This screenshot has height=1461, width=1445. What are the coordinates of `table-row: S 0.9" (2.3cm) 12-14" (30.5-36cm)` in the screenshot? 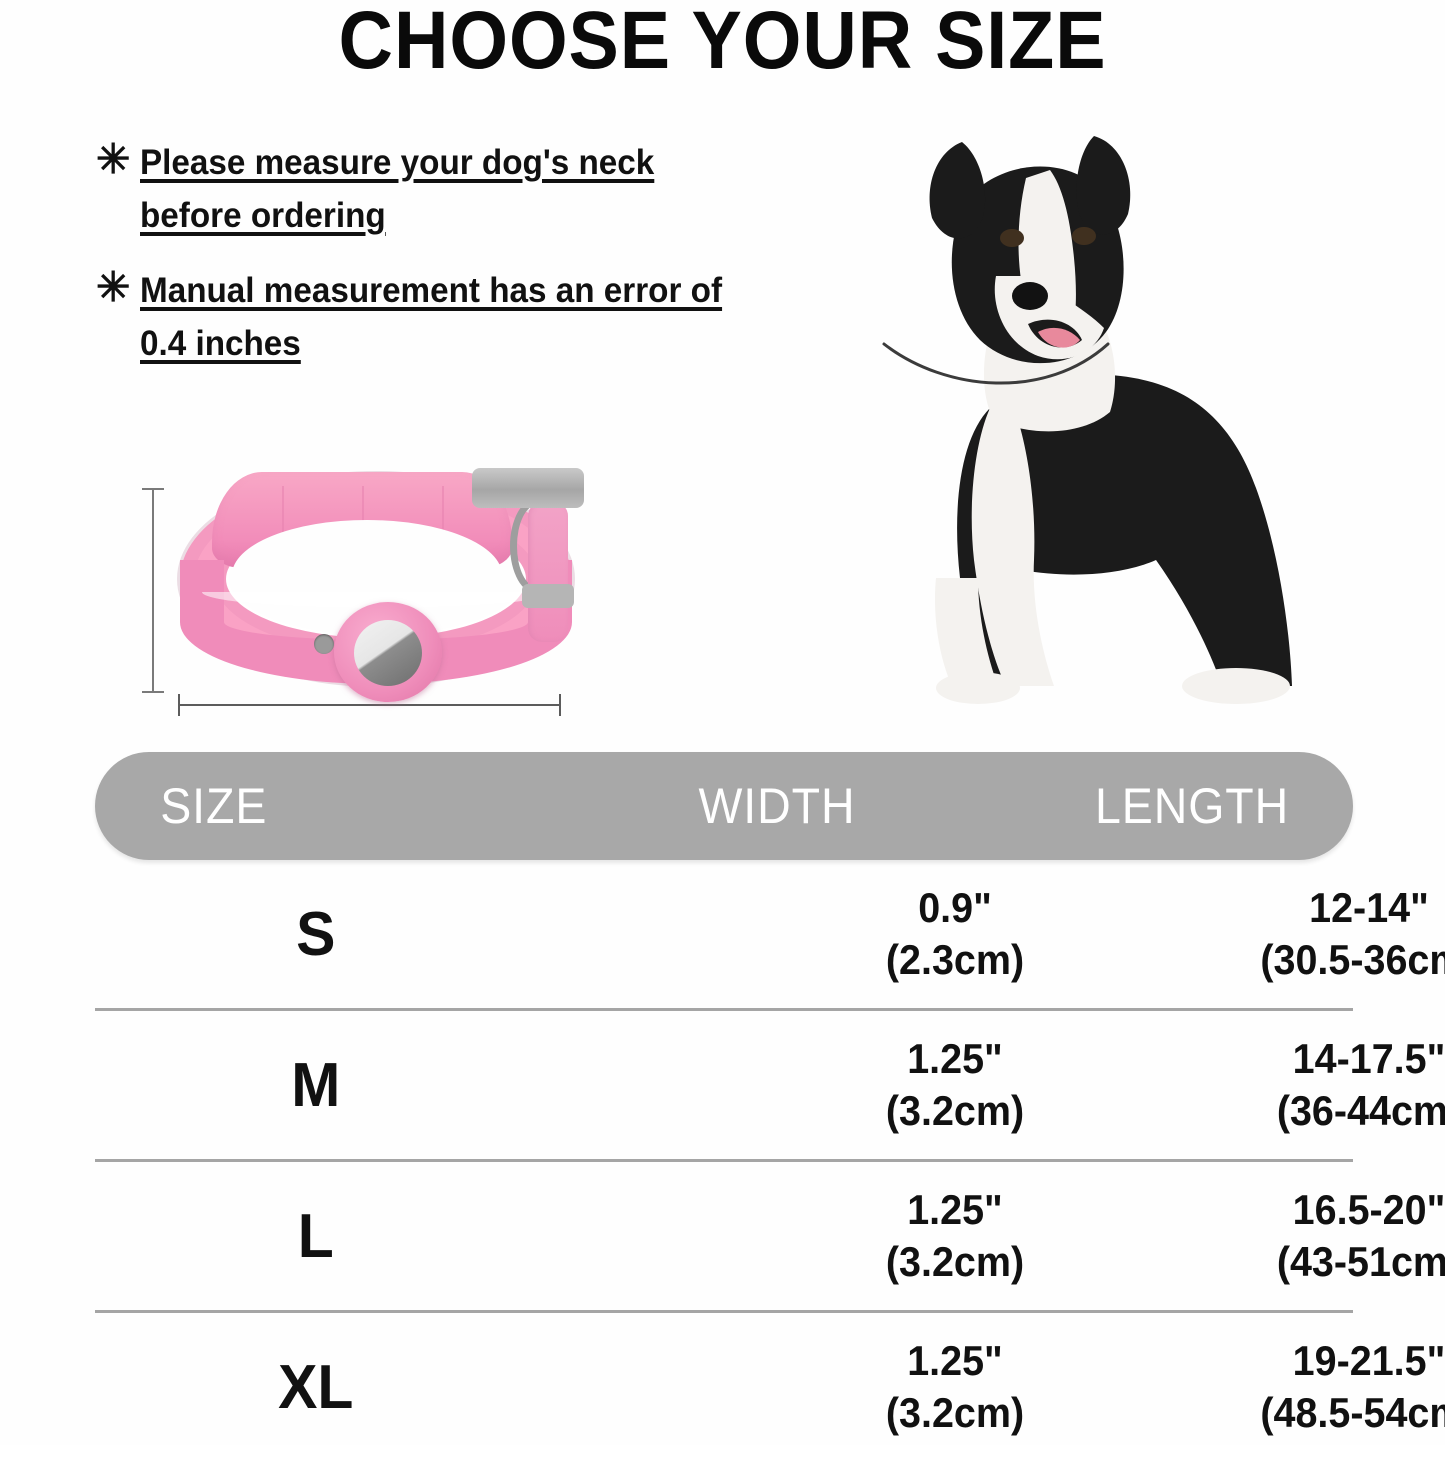 It's located at (770, 935).